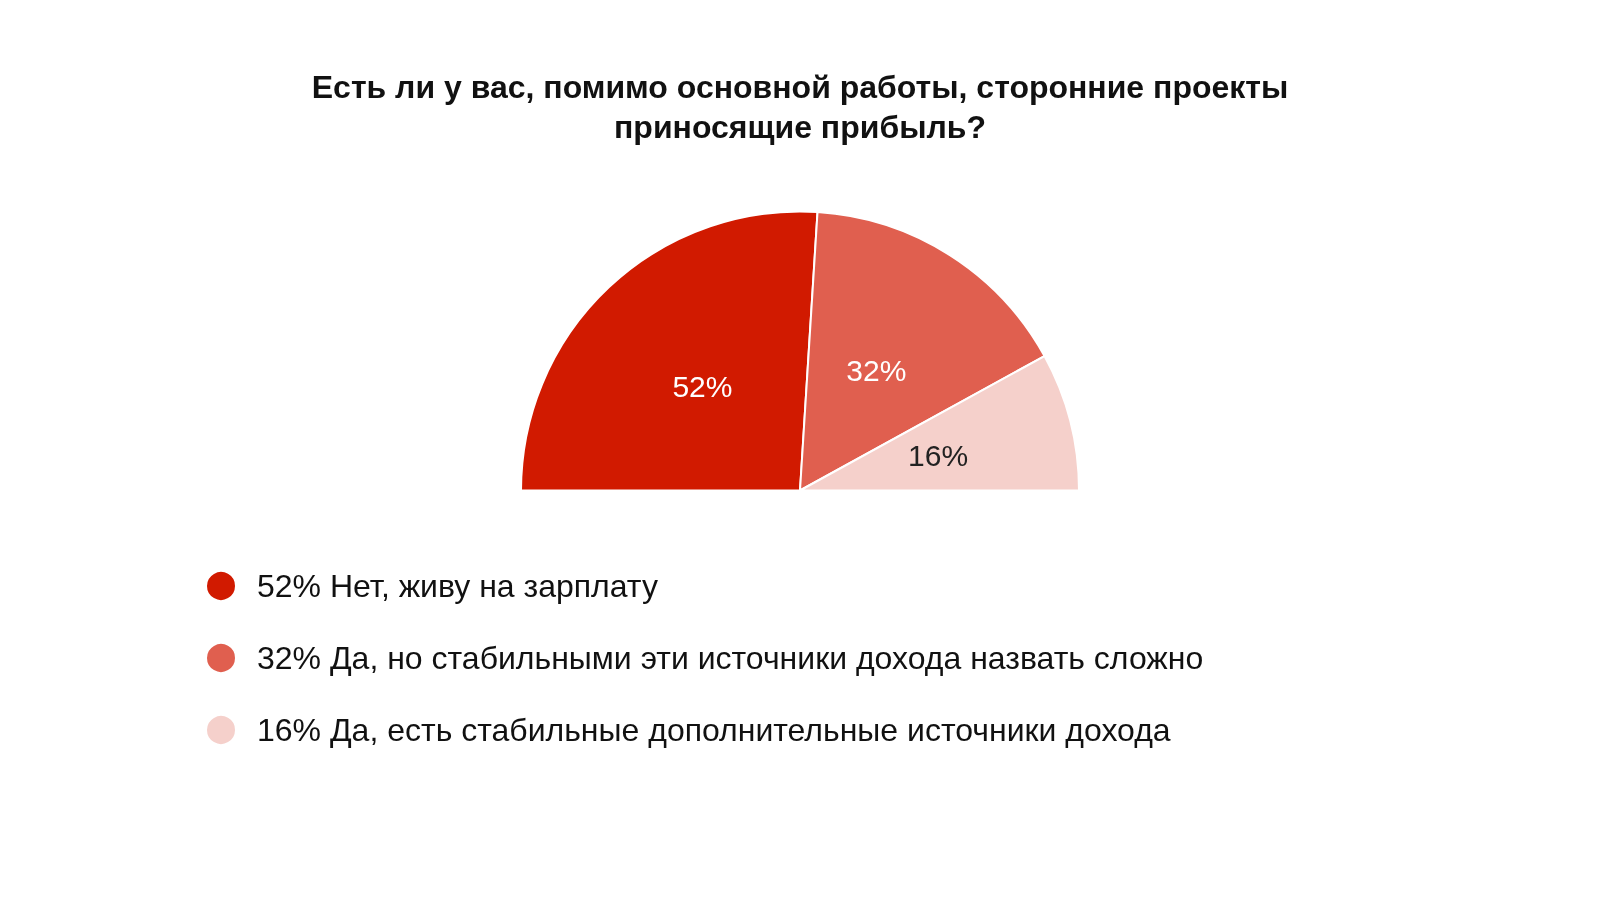  I want to click on legend-label: 16% Да, есть стабильные дополнительные источники дохода, so click(714, 730).